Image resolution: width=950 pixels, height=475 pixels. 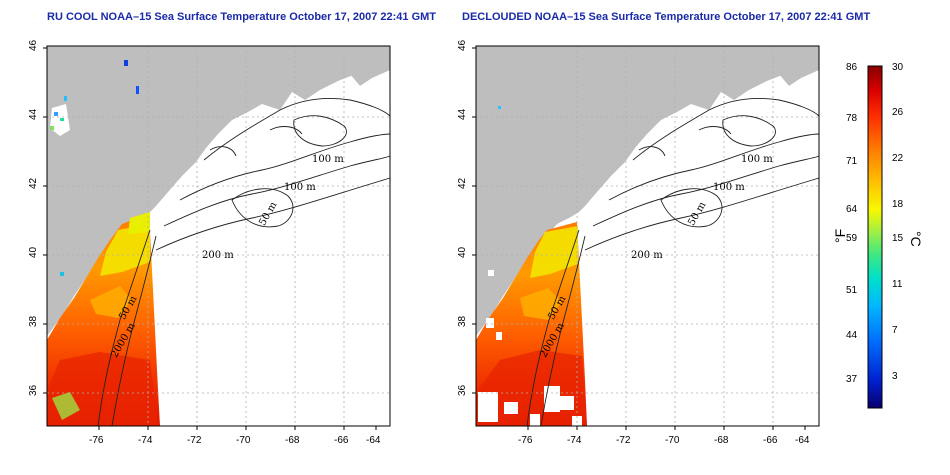 What do you see at coordinates (462, 217) in the screenshot?
I see `right-map-lat-labels: 46 44 42 40 38 36` at bounding box center [462, 217].